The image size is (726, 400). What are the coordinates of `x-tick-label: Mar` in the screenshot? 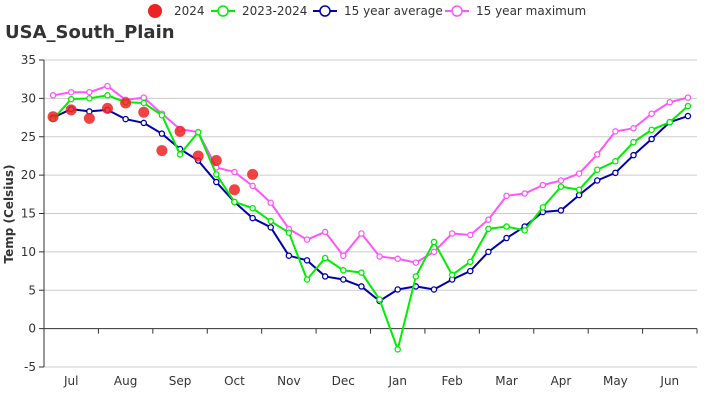 It's located at (506, 381).